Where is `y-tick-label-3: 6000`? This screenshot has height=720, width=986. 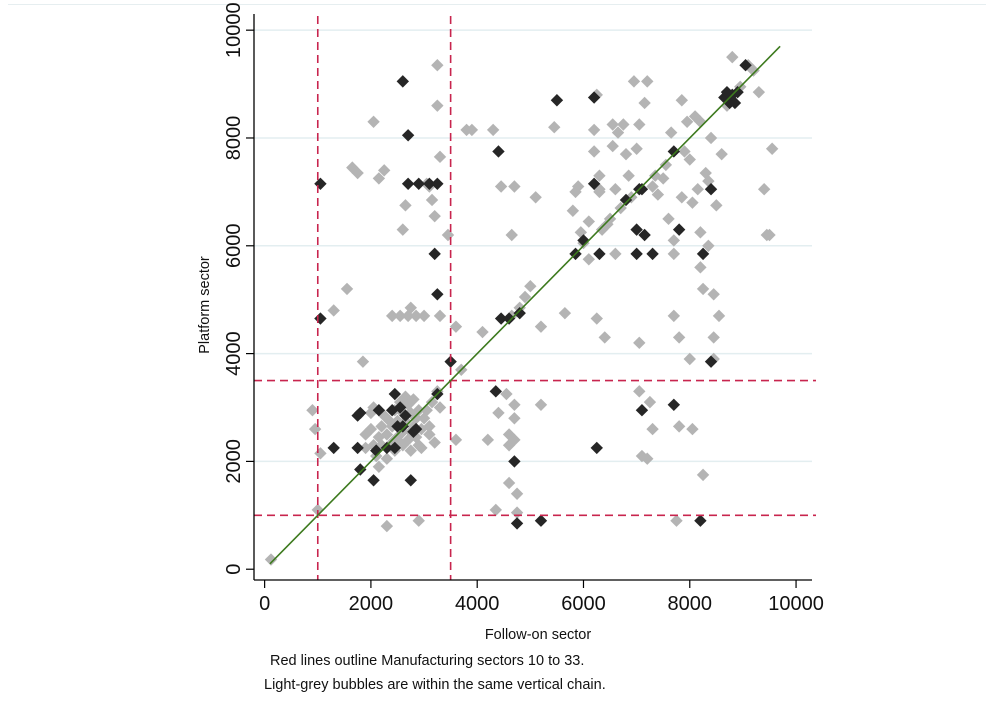 y-tick-label-3: 6000 is located at coordinates (234, 246).